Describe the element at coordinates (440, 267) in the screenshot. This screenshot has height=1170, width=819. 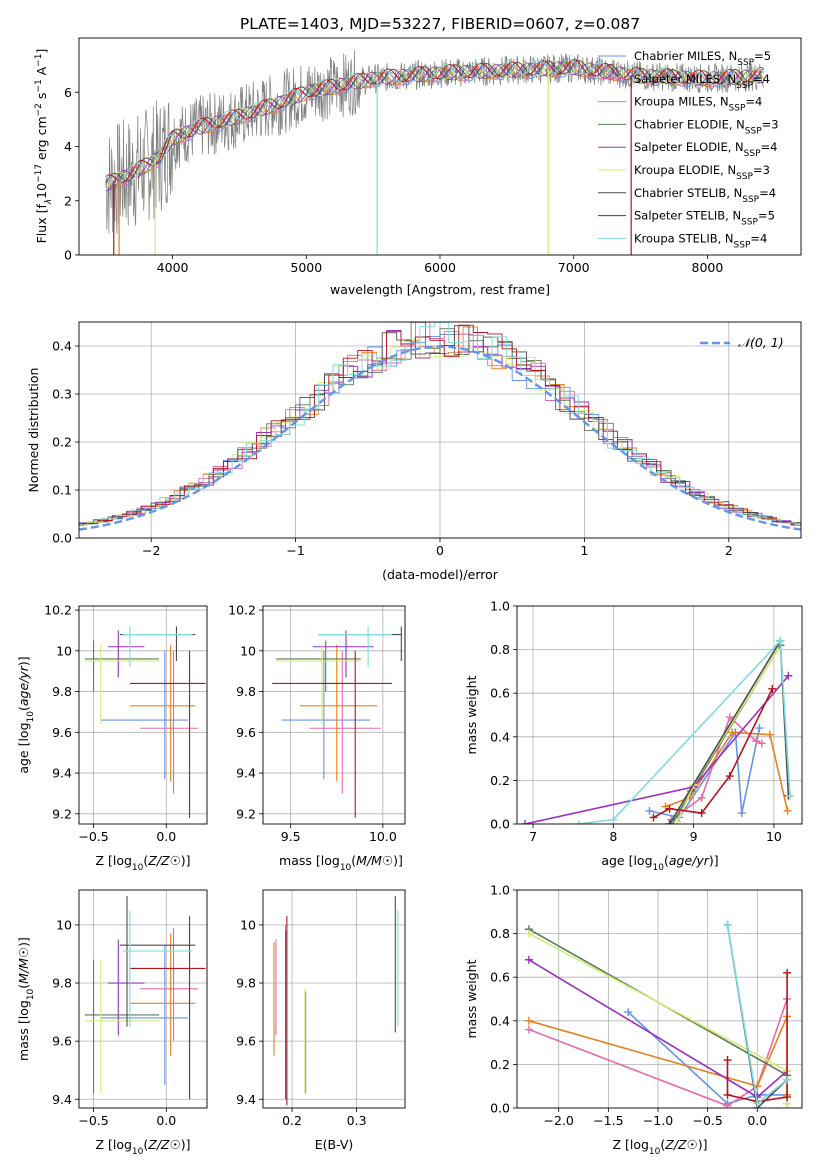
I see `x-tick-label: 6000` at that location.